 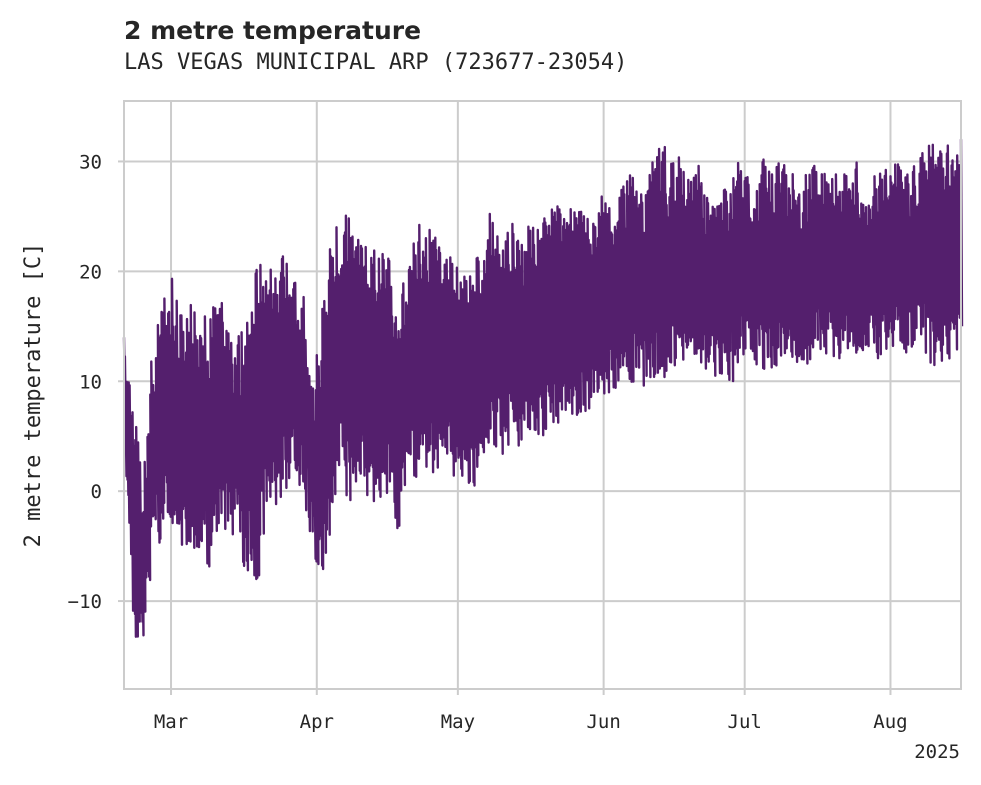 What do you see at coordinates (273, 30) in the screenshot?
I see `chart-title: 2 metre temperature` at bounding box center [273, 30].